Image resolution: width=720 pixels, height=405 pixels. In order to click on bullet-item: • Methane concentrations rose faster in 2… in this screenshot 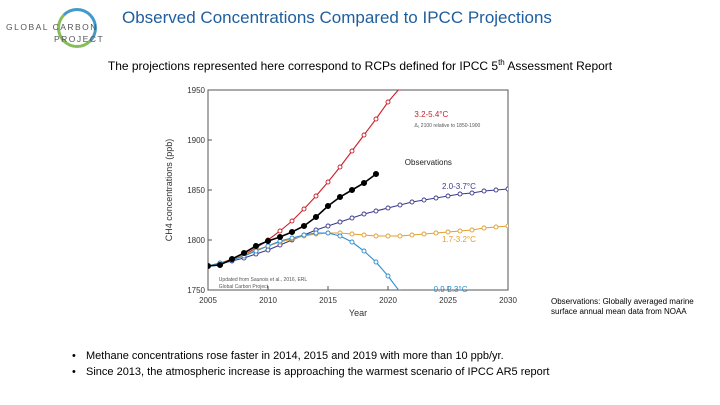, I will do `click(288, 356)`.